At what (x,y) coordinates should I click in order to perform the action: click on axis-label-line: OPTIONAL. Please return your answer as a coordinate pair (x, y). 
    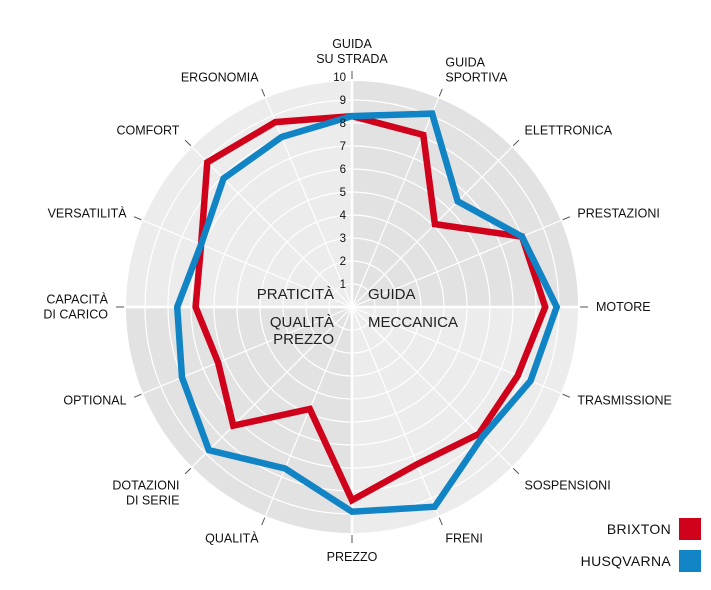
    Looking at the image, I should click on (94, 400).